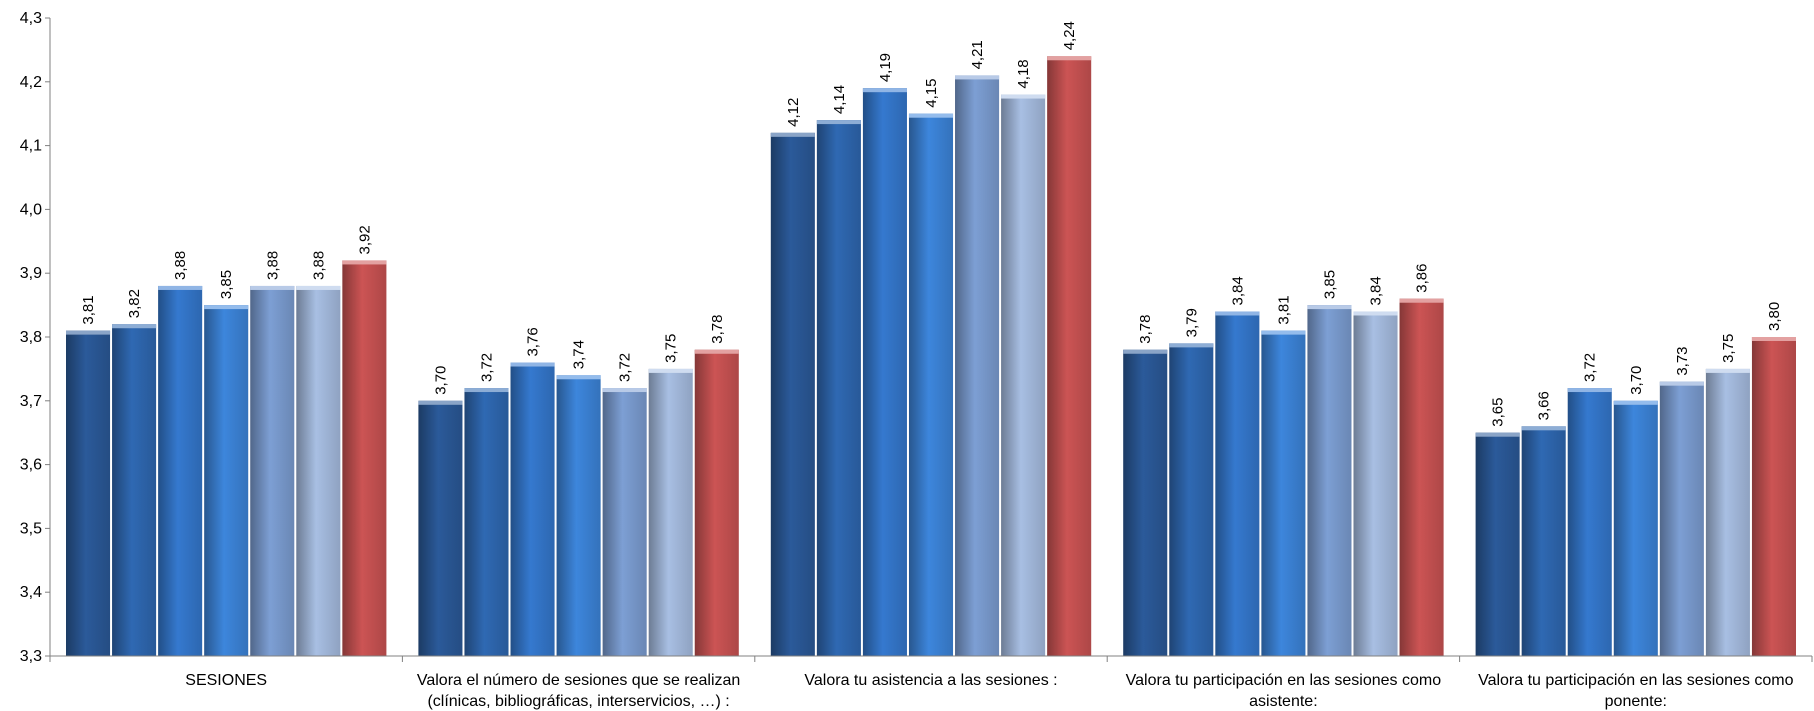 This screenshot has height=711, width=1814. Describe the element at coordinates (1682, 360) in the screenshot. I see `value-label: 3,73` at that location.